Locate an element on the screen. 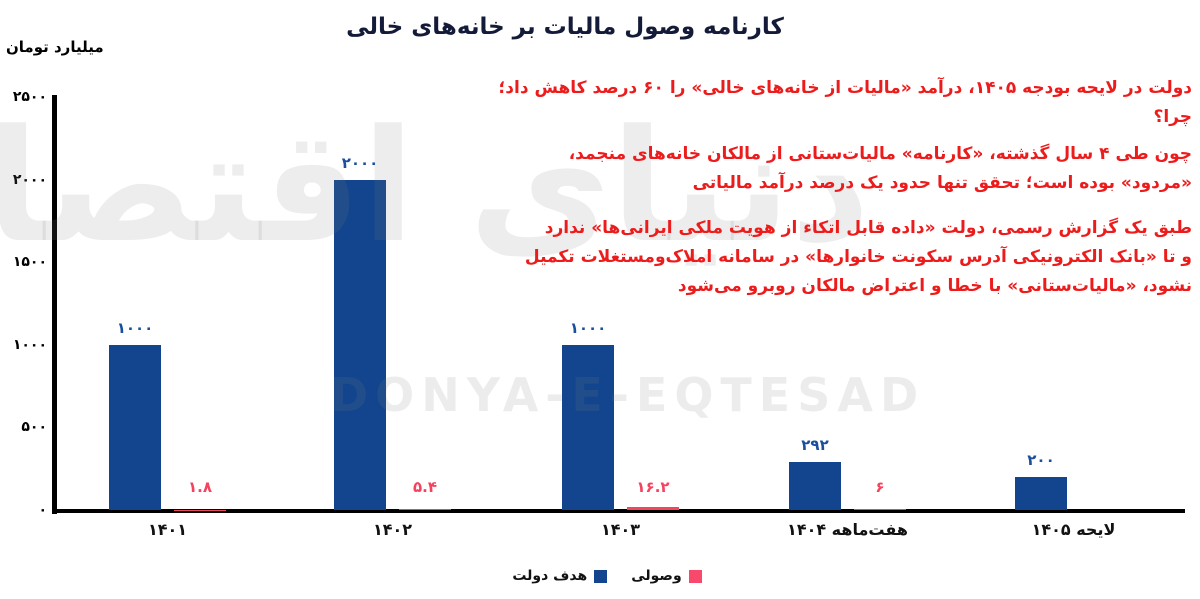 The image size is (1200, 599). legend-swatch-collected is located at coordinates (695, 576).